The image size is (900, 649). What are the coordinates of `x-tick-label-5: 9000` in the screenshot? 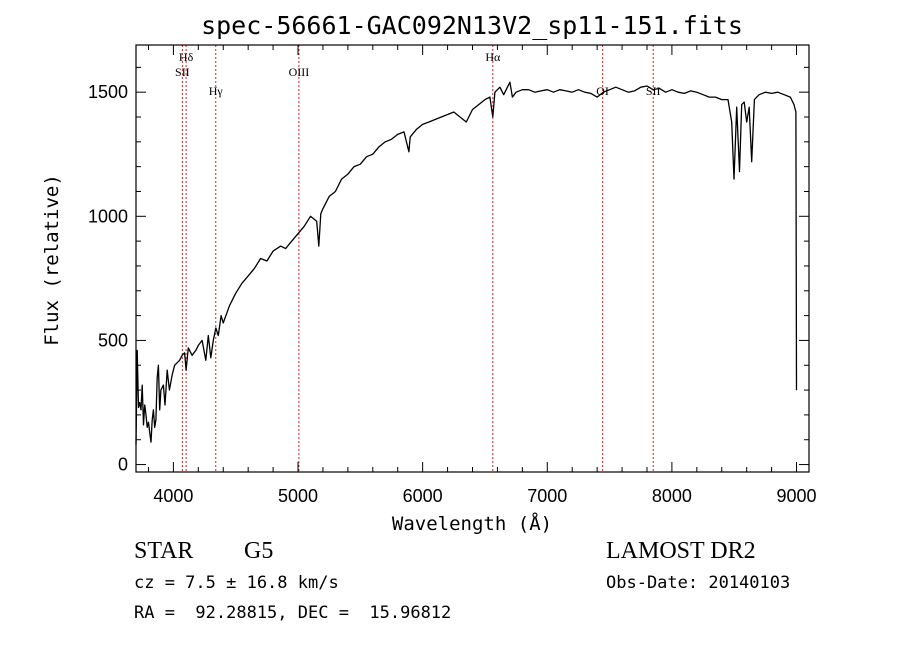 It's located at (797, 496).